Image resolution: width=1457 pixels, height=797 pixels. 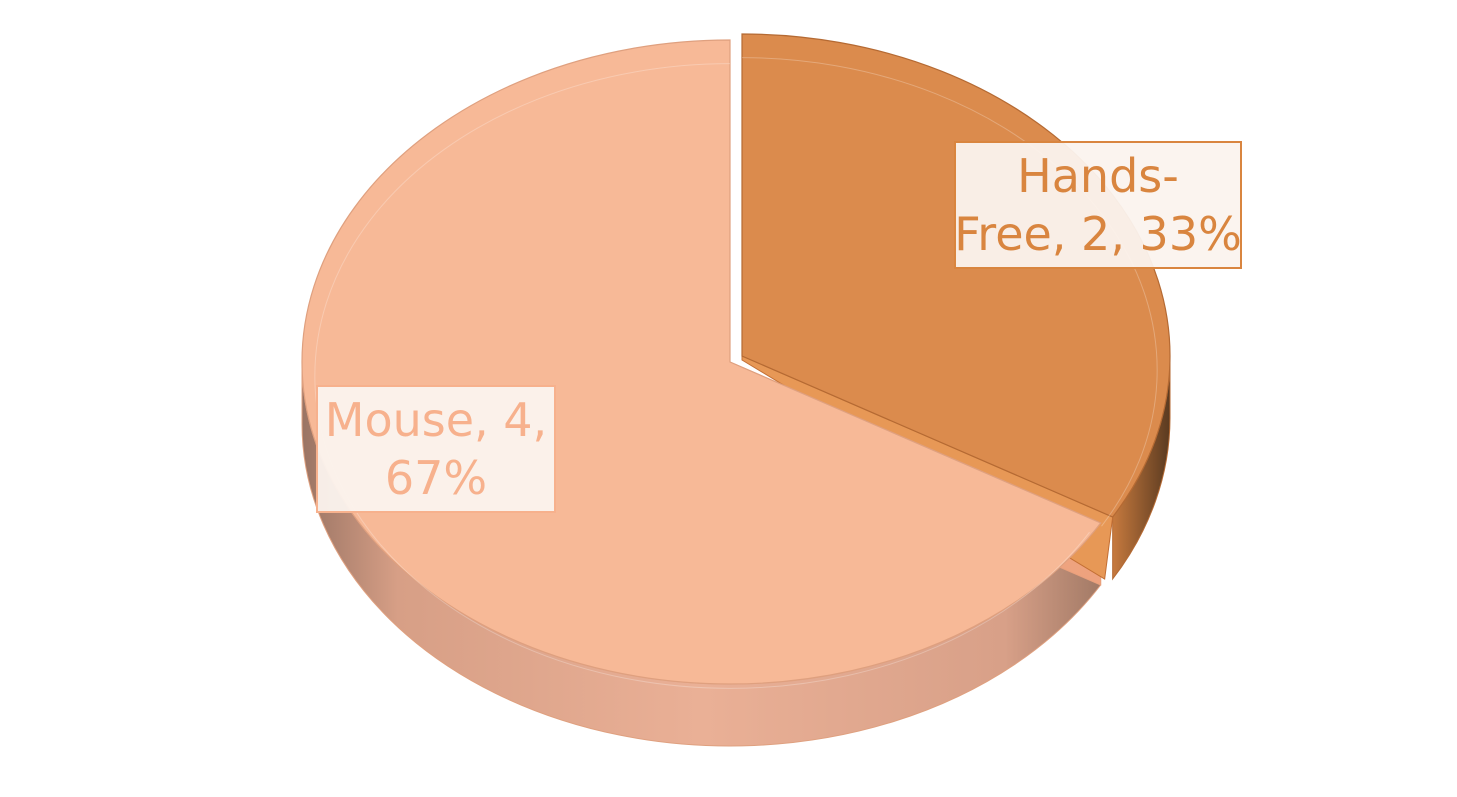 I want to click on data-label-hands-free: Hands-Free, 2, 33%, so click(x=1098, y=205).